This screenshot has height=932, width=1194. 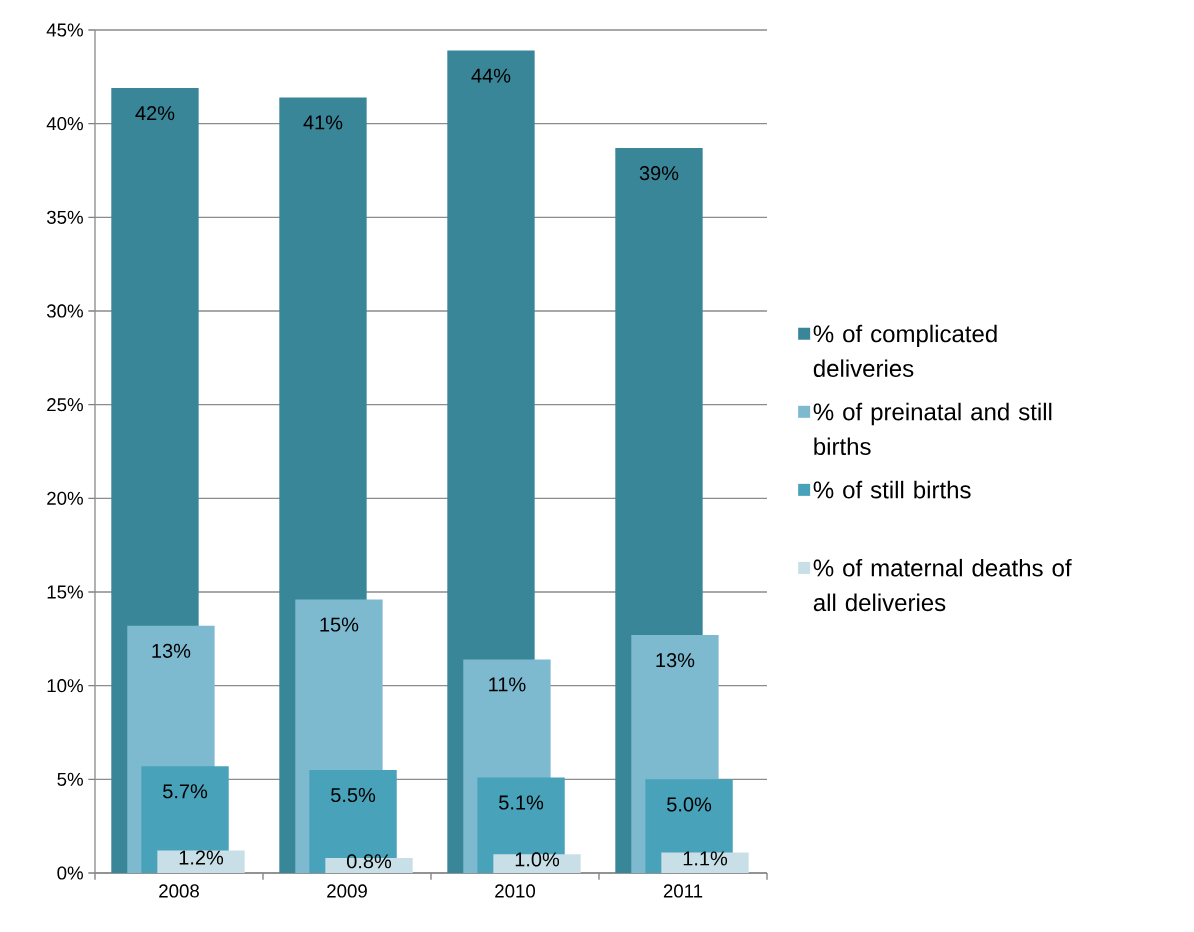 What do you see at coordinates (65, 498) in the screenshot?
I see `y-tick-label: 20%` at bounding box center [65, 498].